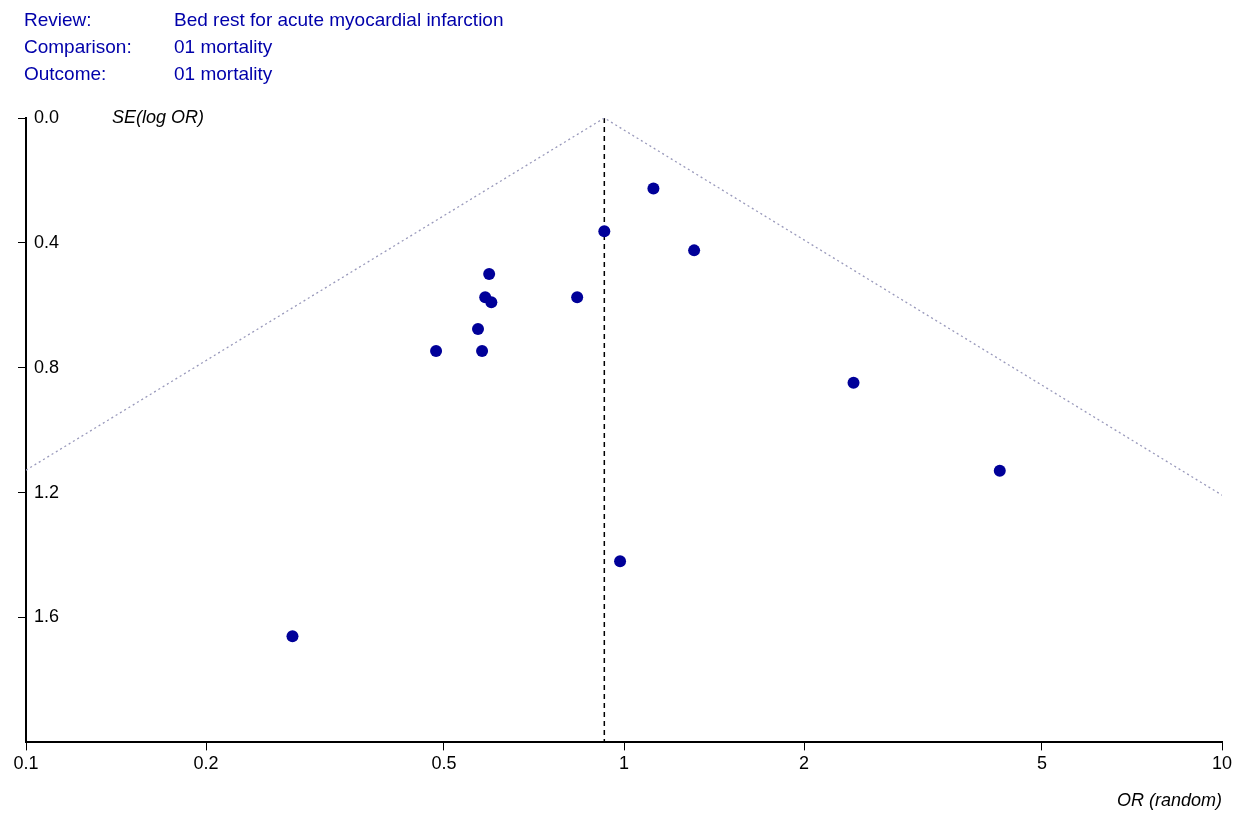  Describe the element at coordinates (78, 47) in the screenshot. I see `text: Comparison:` at that location.